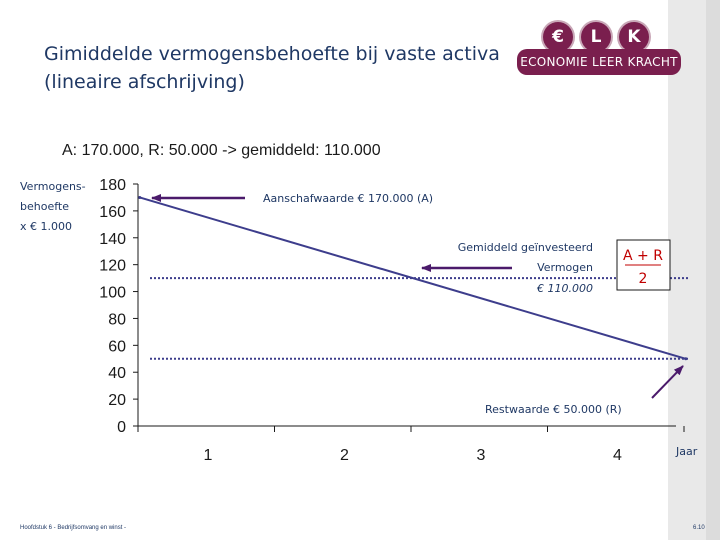 The height and width of the screenshot is (540, 720). Describe the element at coordinates (112, 185) in the screenshot. I see `y-tick-label: 180` at that location.